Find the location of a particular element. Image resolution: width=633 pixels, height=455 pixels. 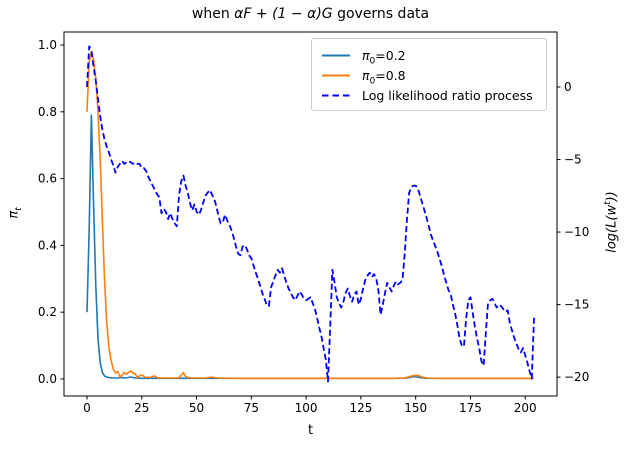

legend-line-sample-dashed-blue is located at coordinates (336, 95).